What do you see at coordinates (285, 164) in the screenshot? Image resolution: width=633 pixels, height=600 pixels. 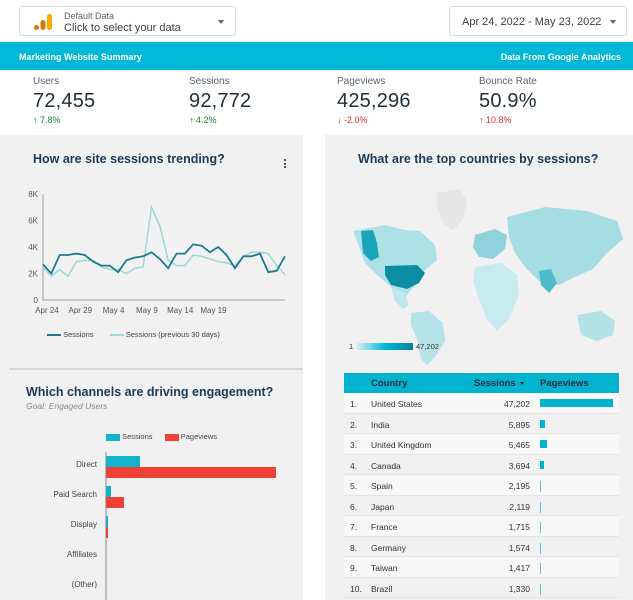 I see `more-vert-icon` at bounding box center [285, 164].